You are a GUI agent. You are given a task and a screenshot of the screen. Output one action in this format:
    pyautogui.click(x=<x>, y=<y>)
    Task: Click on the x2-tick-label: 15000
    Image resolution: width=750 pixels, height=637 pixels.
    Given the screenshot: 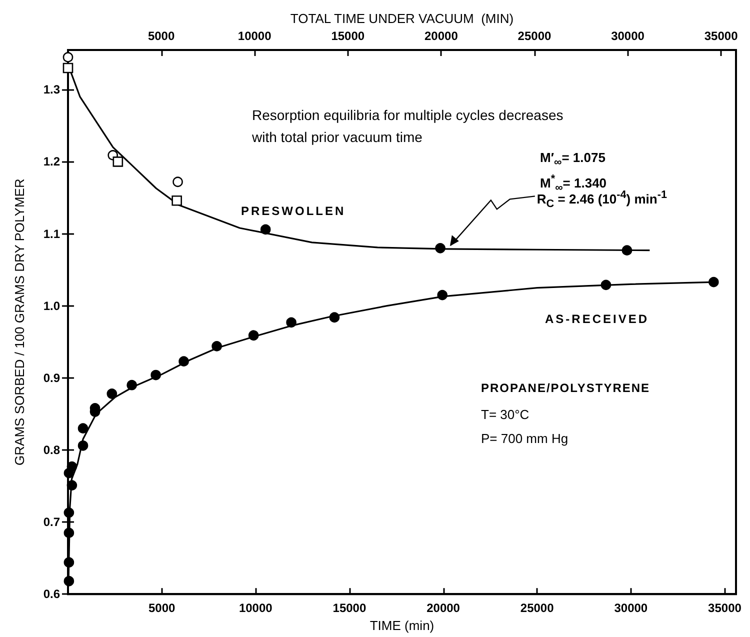 What is the action you would take?
    pyautogui.click(x=348, y=36)
    